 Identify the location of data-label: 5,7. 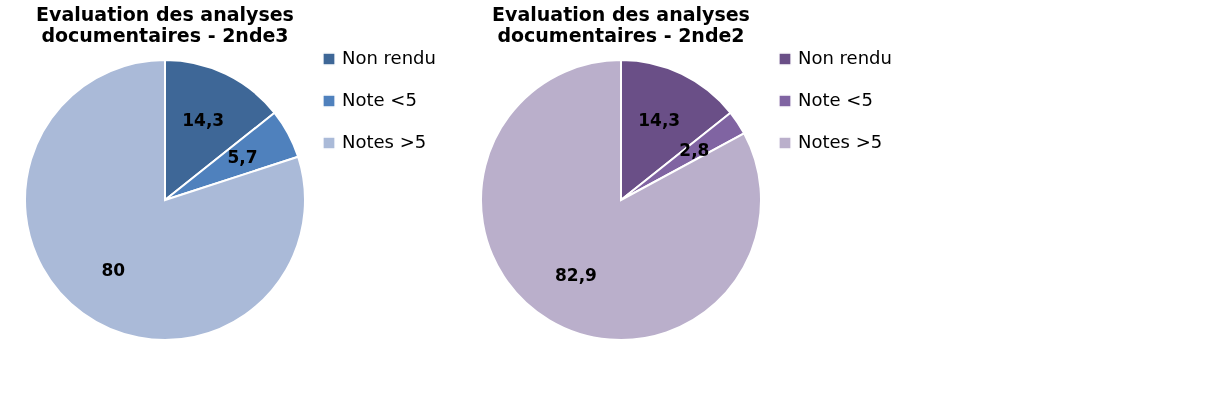
(242, 157).